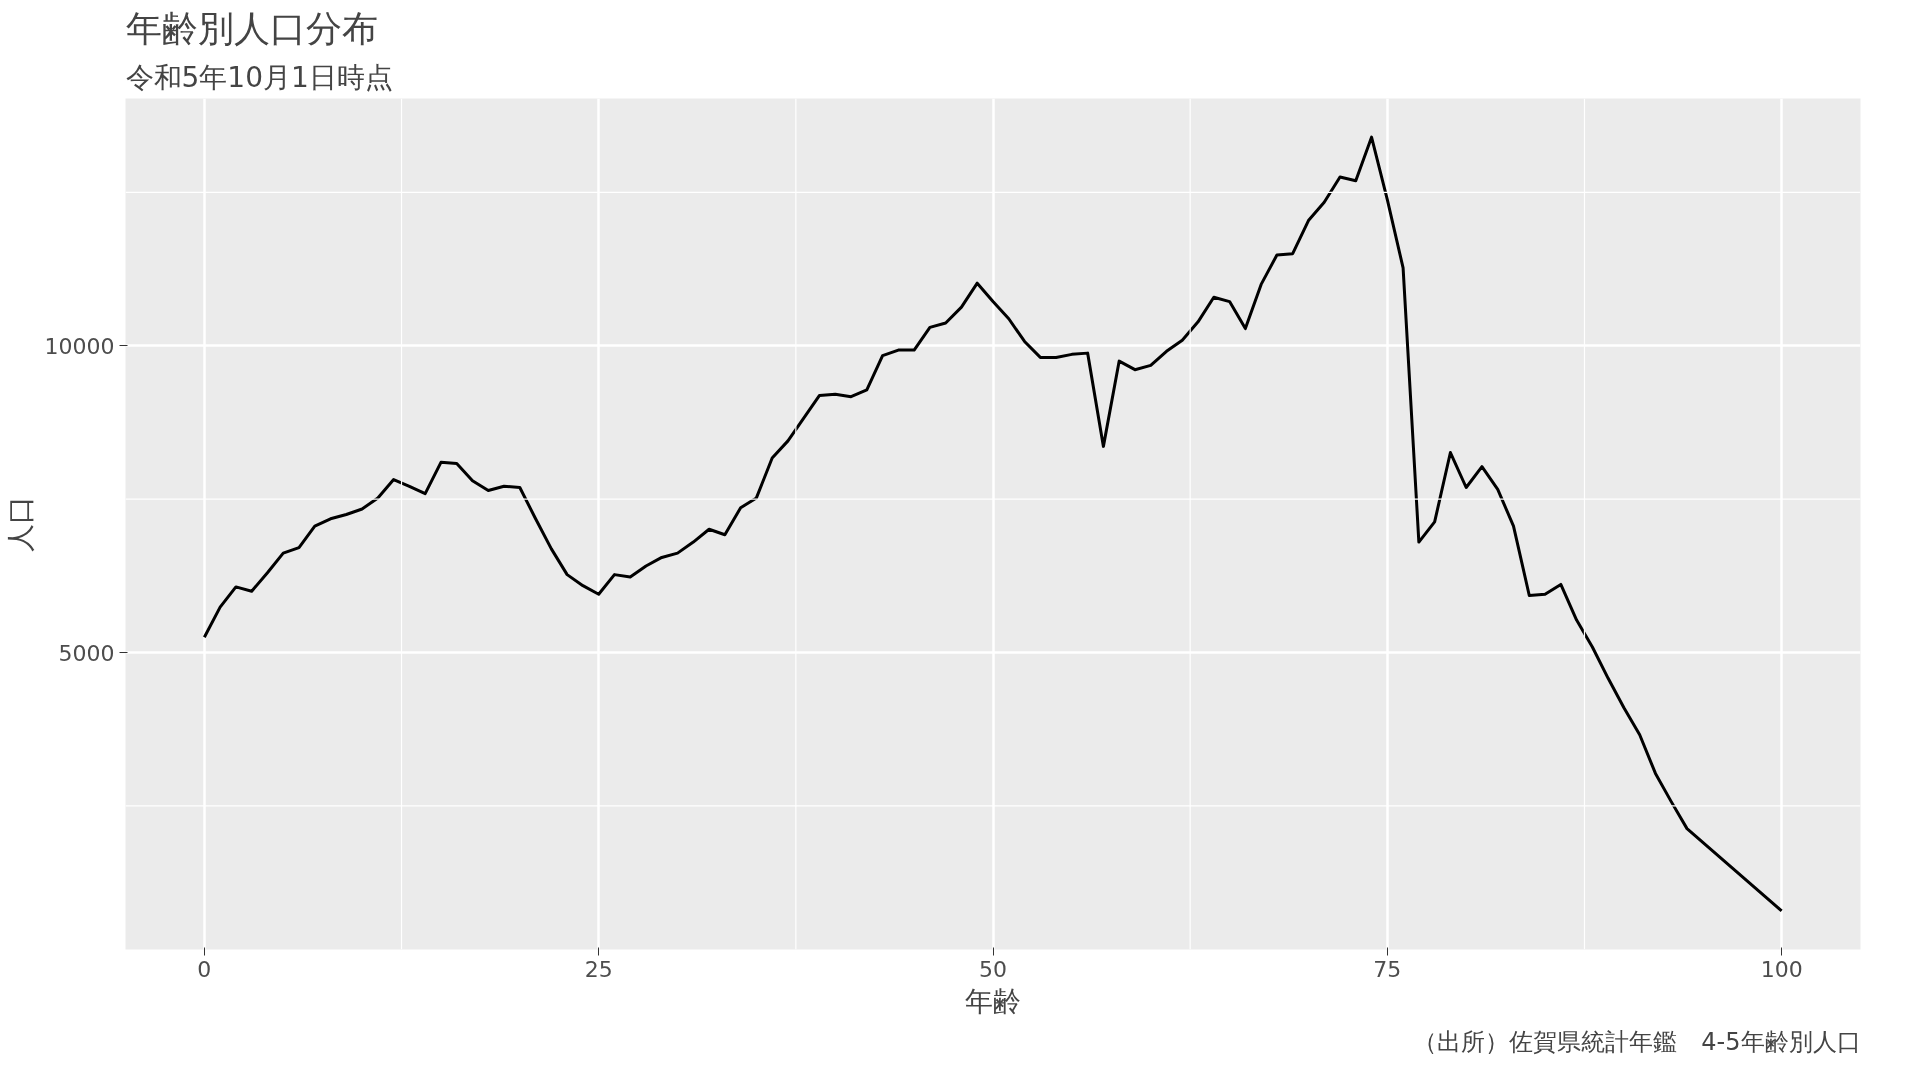  I want to click on chart-subtitle: 令和5年10月1日時点, so click(259, 77).